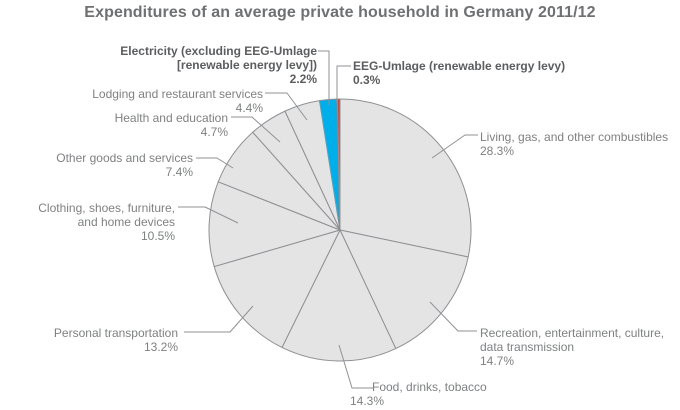  What do you see at coordinates (453, 316) in the screenshot?
I see `leader-recreation` at bounding box center [453, 316].